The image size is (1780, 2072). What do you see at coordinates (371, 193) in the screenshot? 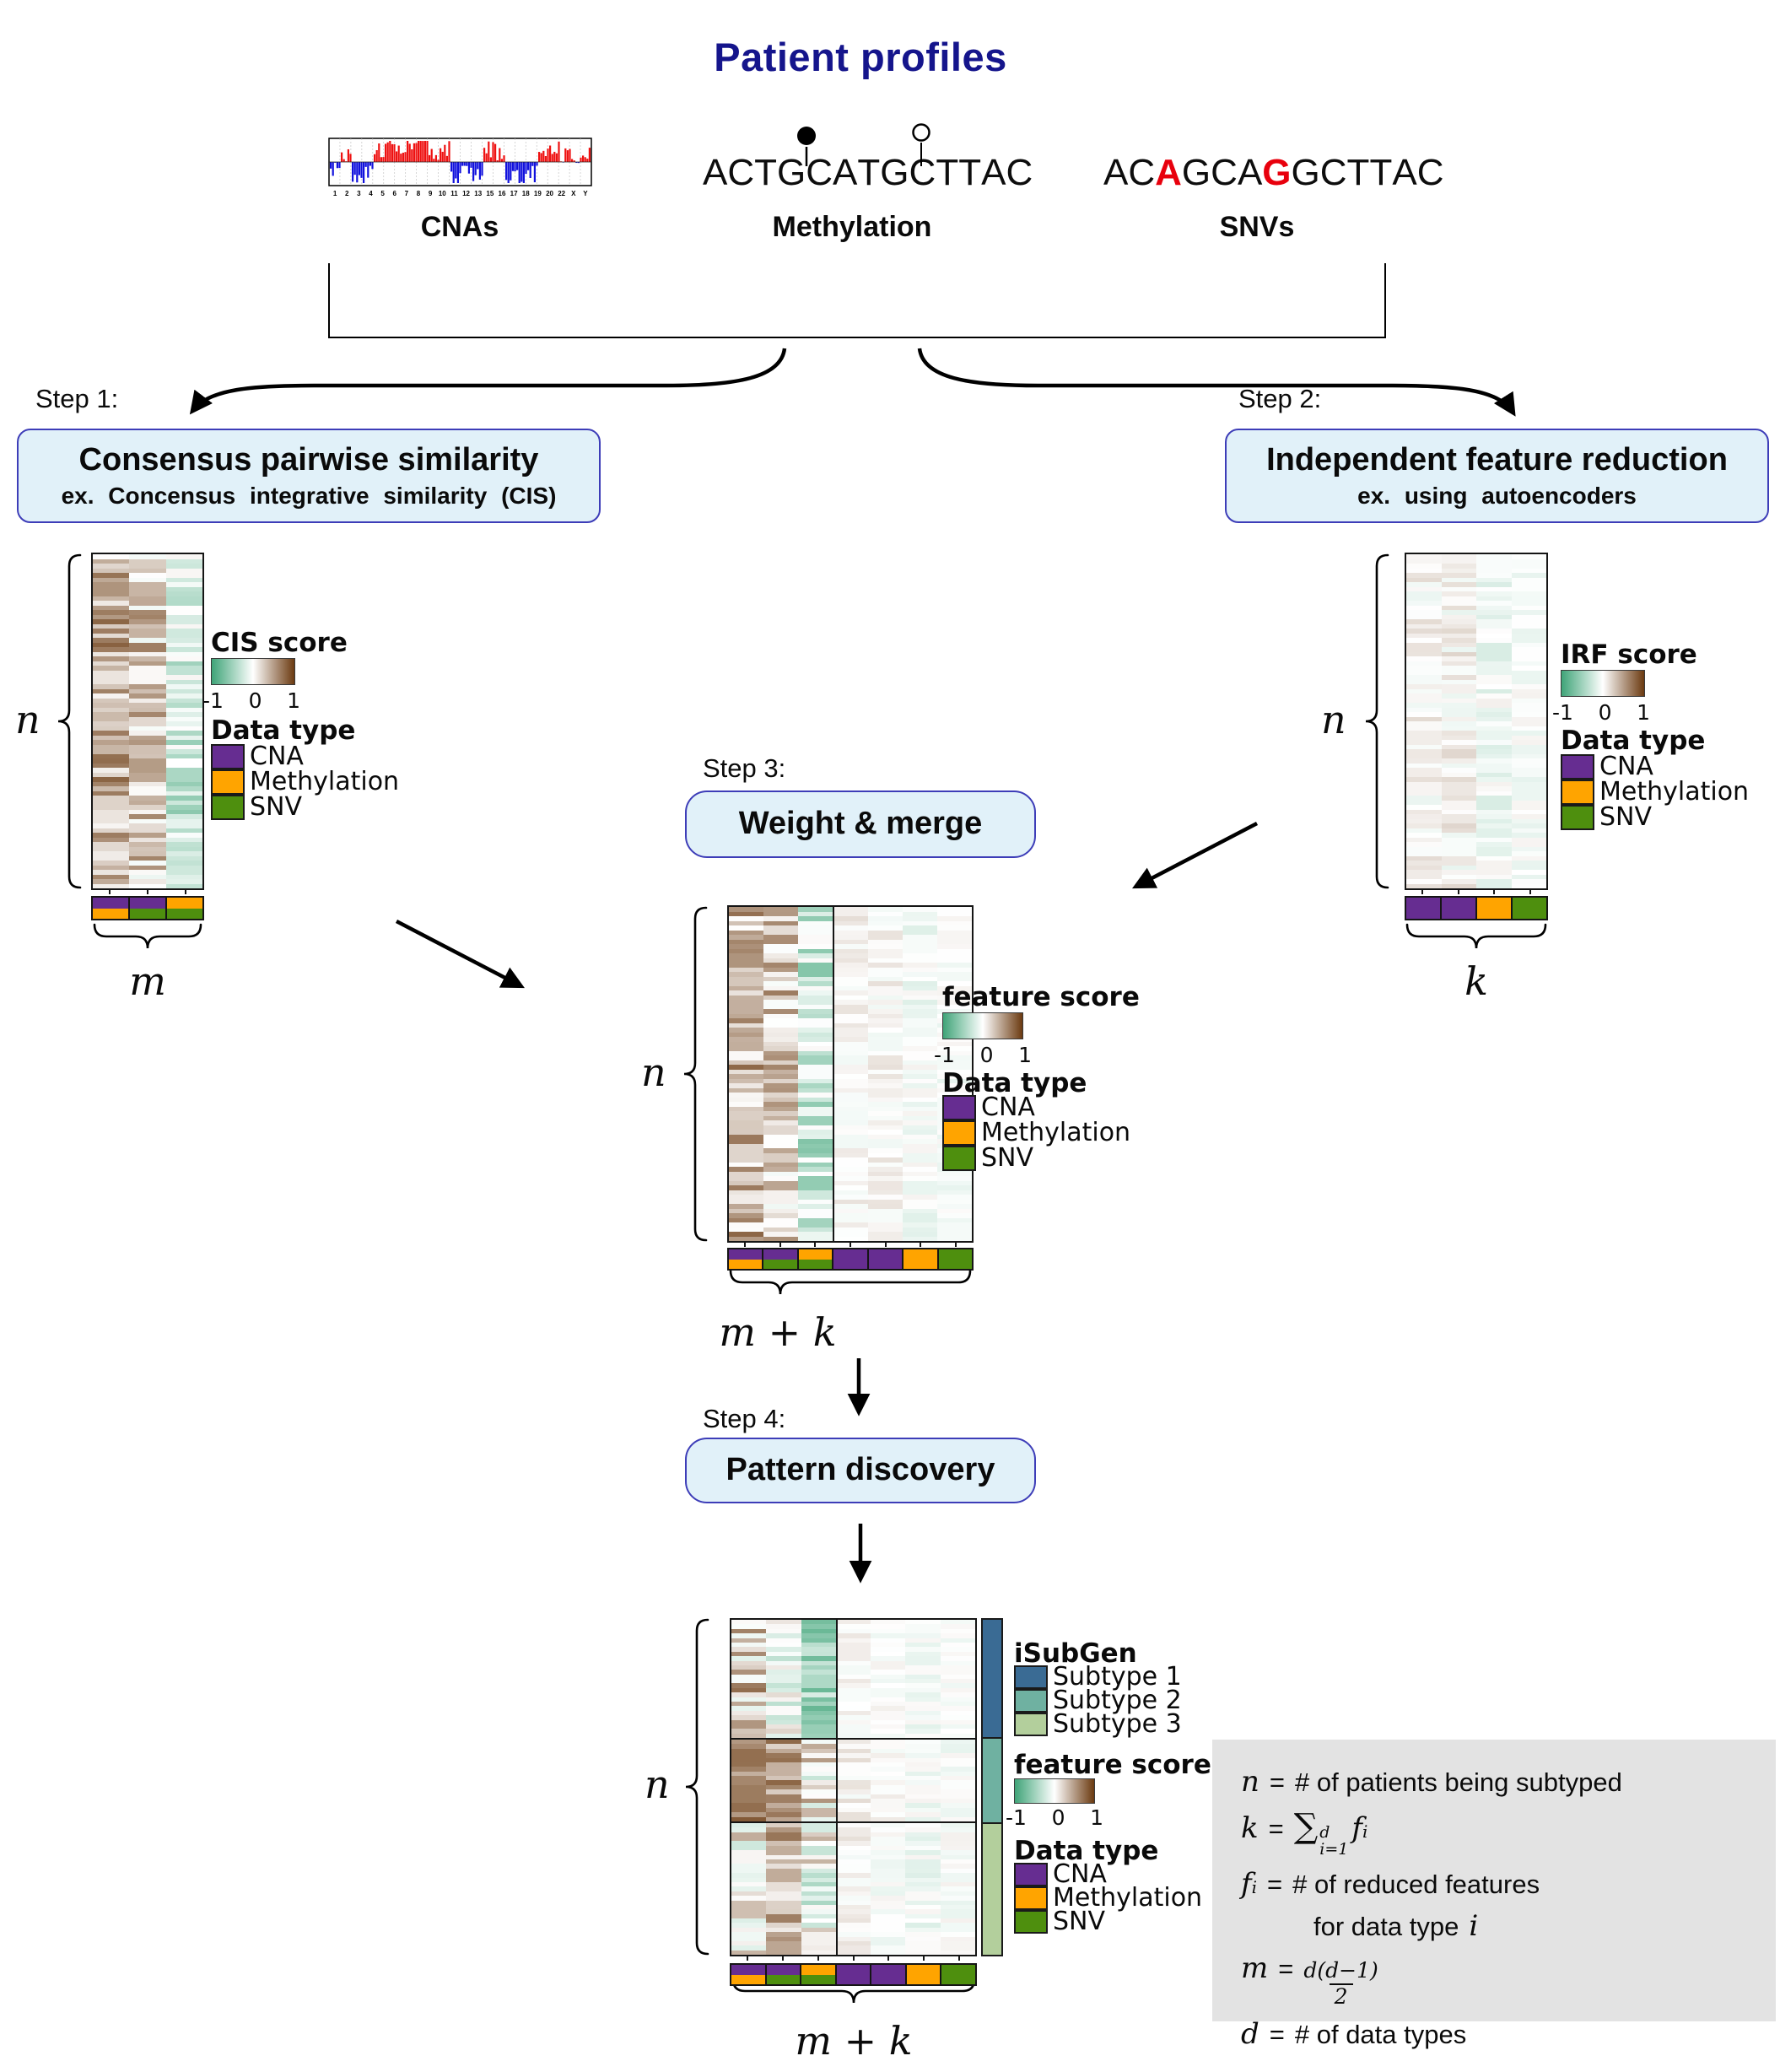
I see `svg-text: 4` at bounding box center [371, 193].